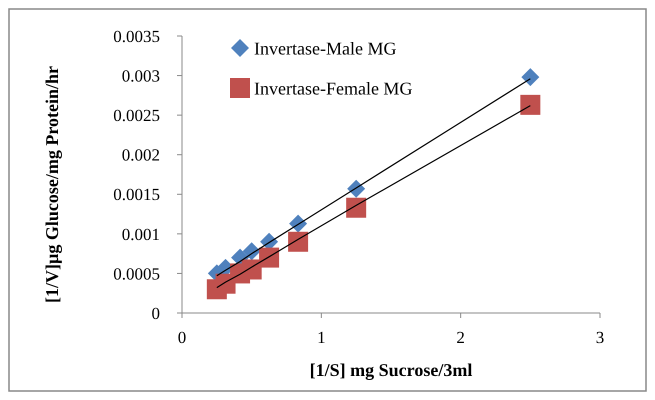  What do you see at coordinates (460, 337) in the screenshot?
I see `x-tick-label: 2` at bounding box center [460, 337].